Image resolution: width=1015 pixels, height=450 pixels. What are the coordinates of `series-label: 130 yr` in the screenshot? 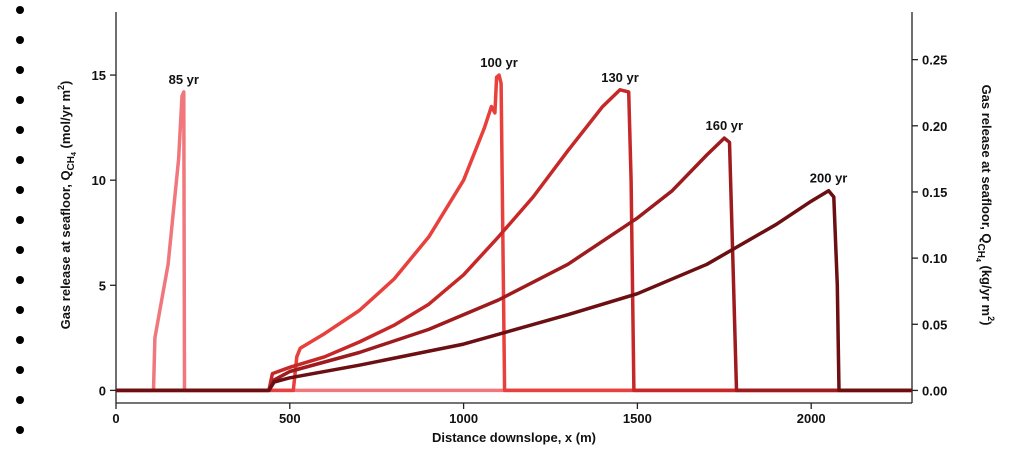 It's located at (620, 77).